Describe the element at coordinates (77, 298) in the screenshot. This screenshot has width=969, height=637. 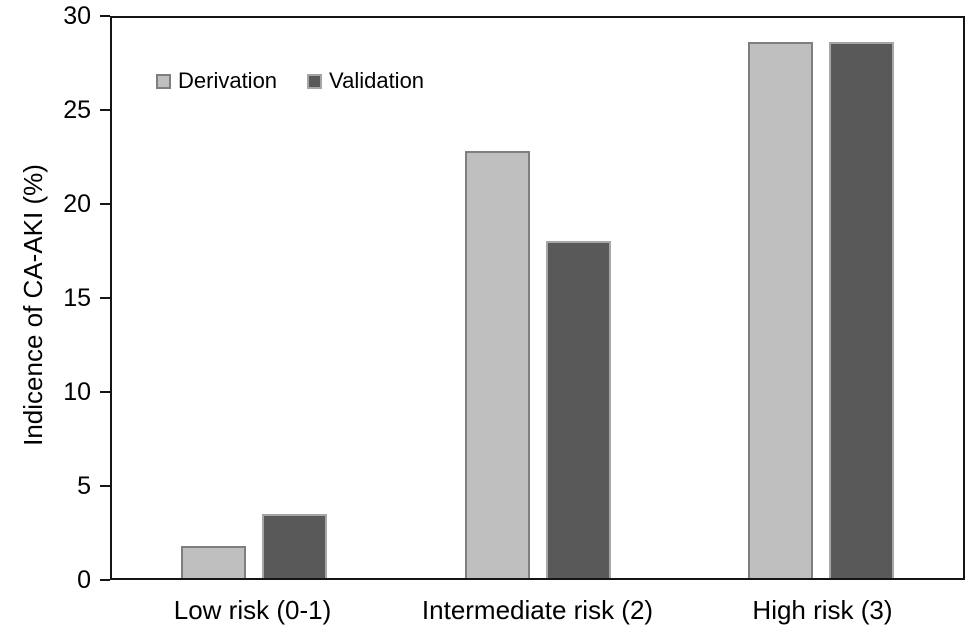
I see `y-tick-label: 15` at that location.